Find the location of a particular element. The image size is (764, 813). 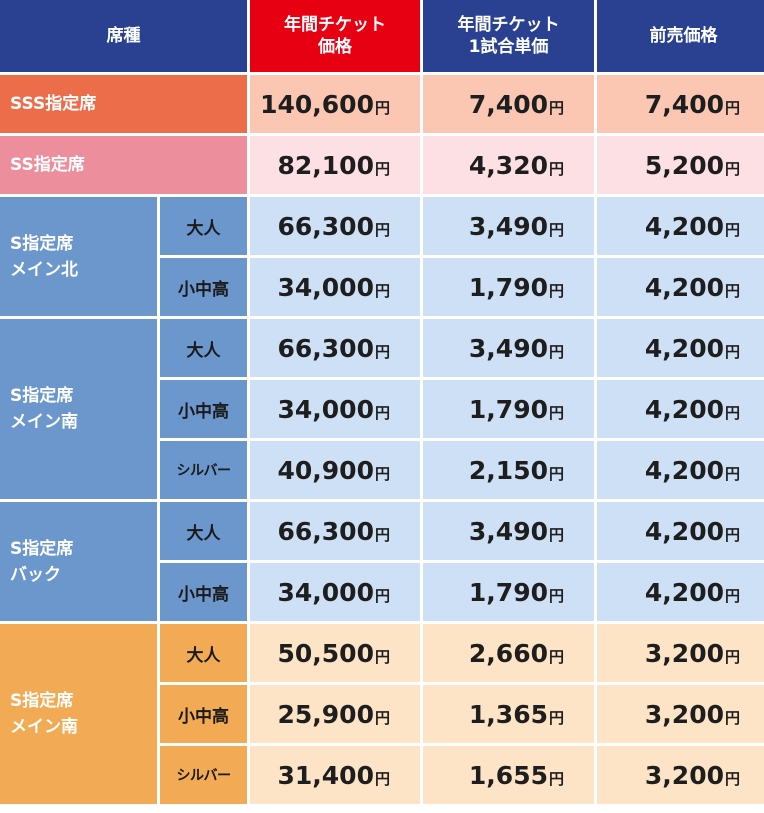

table-header: 席種 年間チケット 価格 年間チケット 1試合単価 前売価格 is located at coordinates (382, 36).